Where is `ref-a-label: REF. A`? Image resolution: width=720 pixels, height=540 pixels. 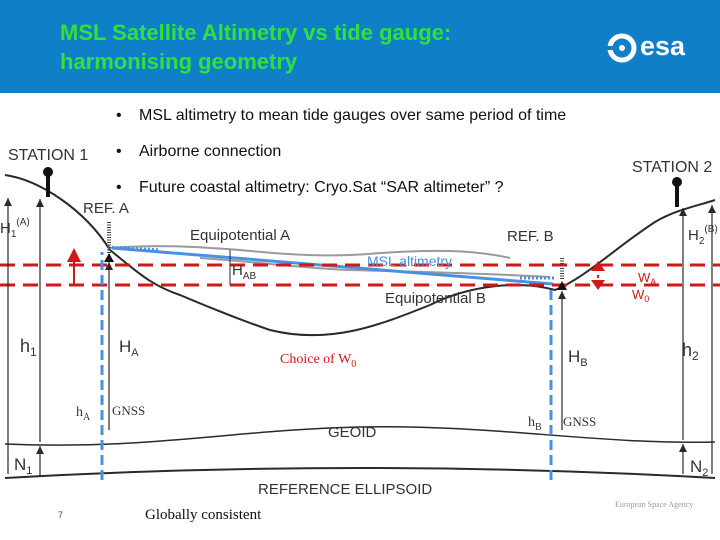
ref-a-label: REF. A is located at coordinates (106, 208).